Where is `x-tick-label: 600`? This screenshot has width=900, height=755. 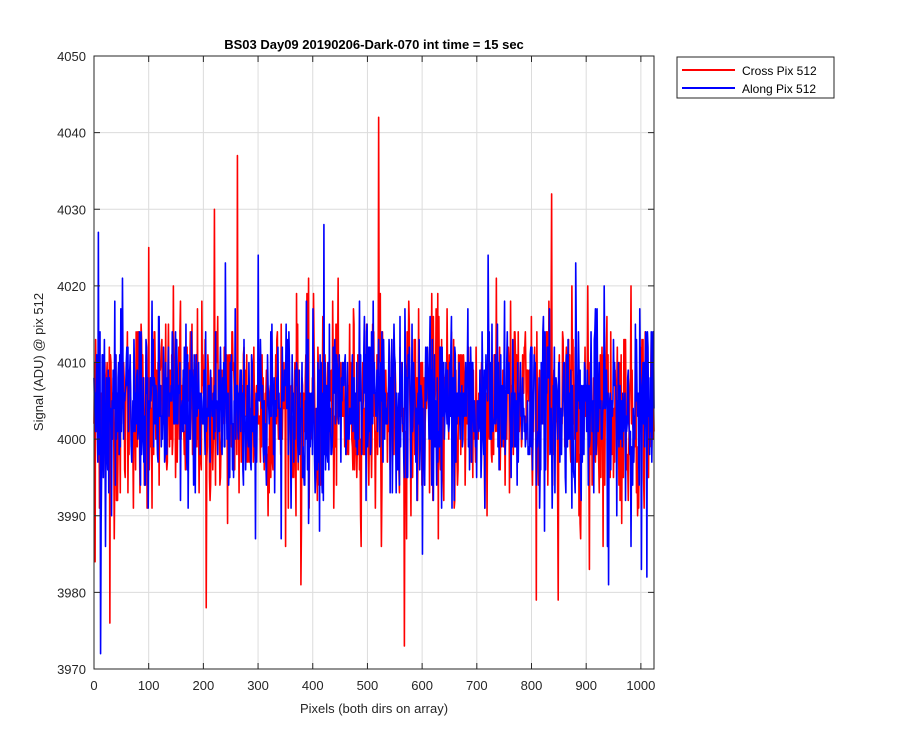
x-tick-label: 600 is located at coordinates (422, 685).